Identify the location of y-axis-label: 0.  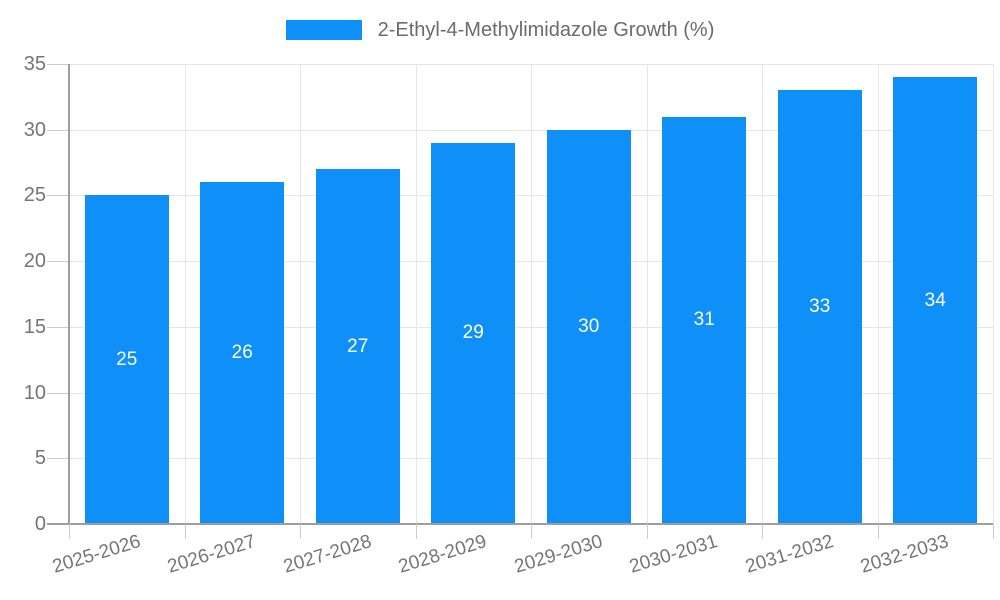
(40, 524).